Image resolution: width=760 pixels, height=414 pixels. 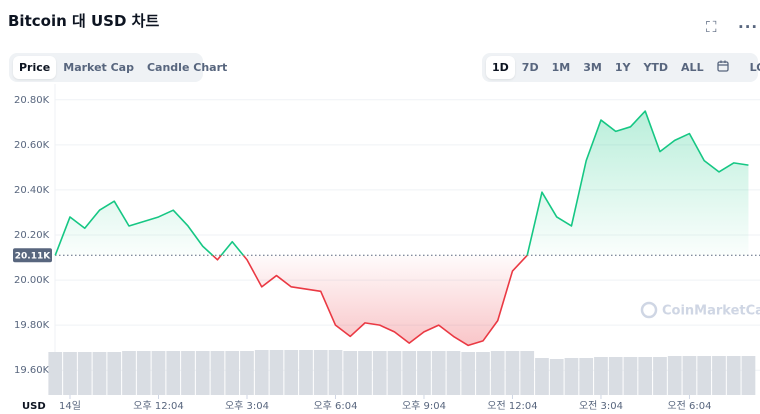 What do you see at coordinates (34, 406) in the screenshot?
I see `x-axis-label: USD` at bounding box center [34, 406].